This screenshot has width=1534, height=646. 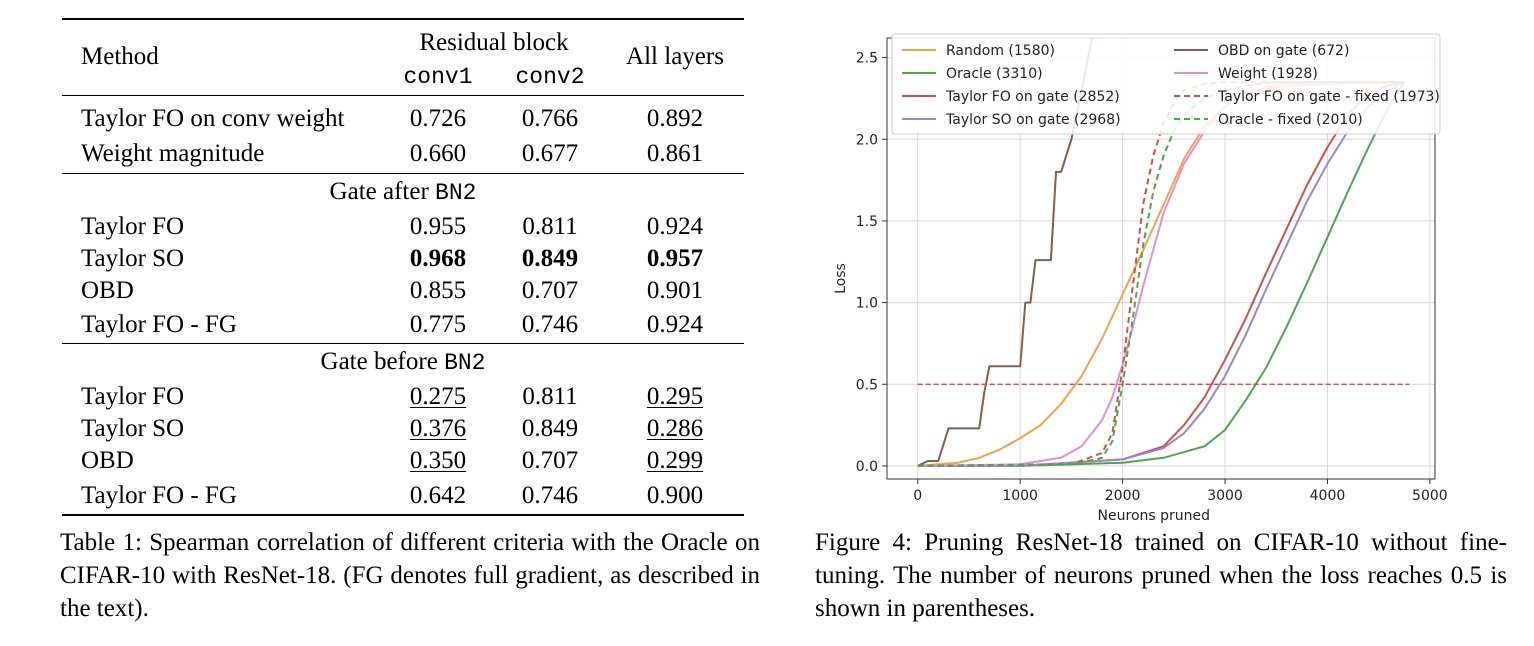 I want to click on legend-label: Taylor FO on gate - fixed (1973), so click(x=1328, y=97).